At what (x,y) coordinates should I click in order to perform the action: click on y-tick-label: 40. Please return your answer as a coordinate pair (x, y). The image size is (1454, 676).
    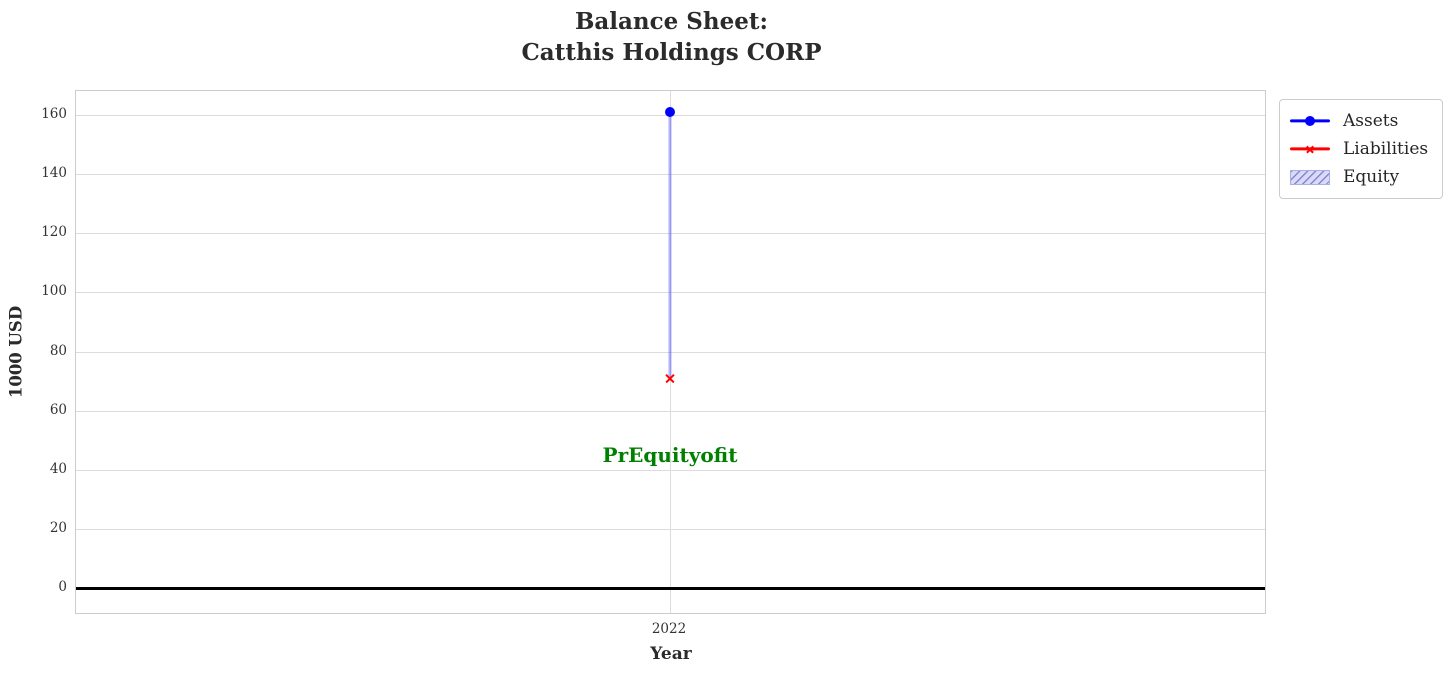
    Looking at the image, I should click on (58, 468).